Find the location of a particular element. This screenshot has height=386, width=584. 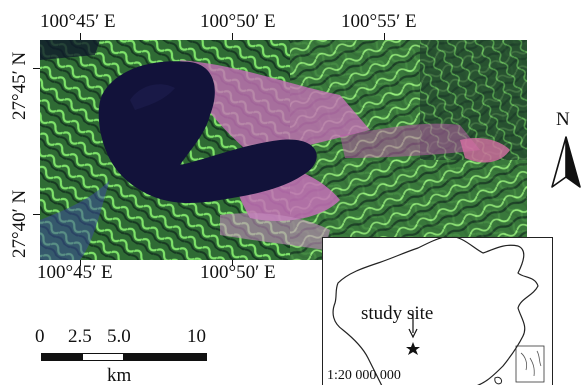

north-arrow-icon is located at coordinates (566, 162).